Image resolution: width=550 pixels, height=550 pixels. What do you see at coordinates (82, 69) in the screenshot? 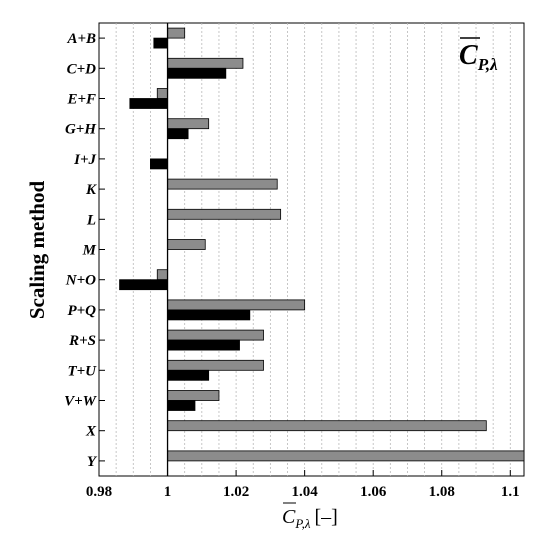
I see `y-tick-label: C+D` at bounding box center [82, 69].